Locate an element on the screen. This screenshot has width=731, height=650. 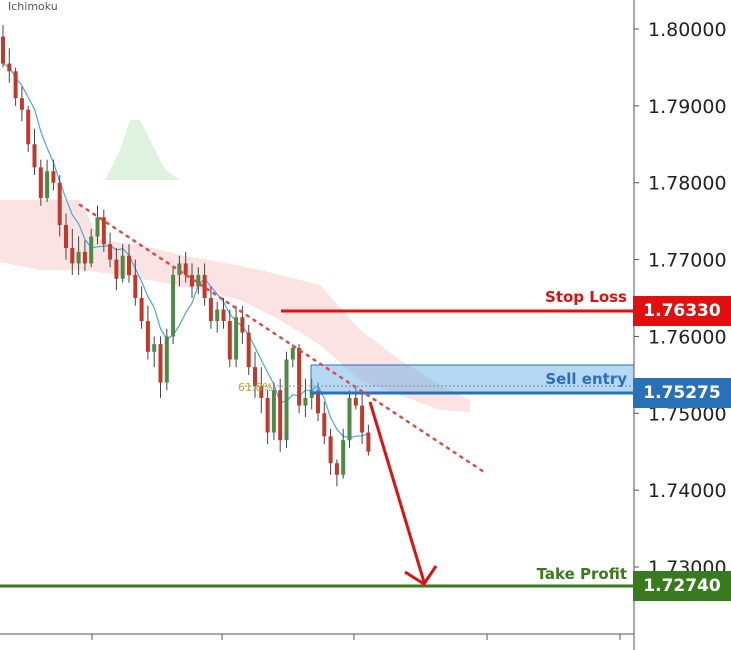
take-profit-label: Take Profit is located at coordinates (581, 574).